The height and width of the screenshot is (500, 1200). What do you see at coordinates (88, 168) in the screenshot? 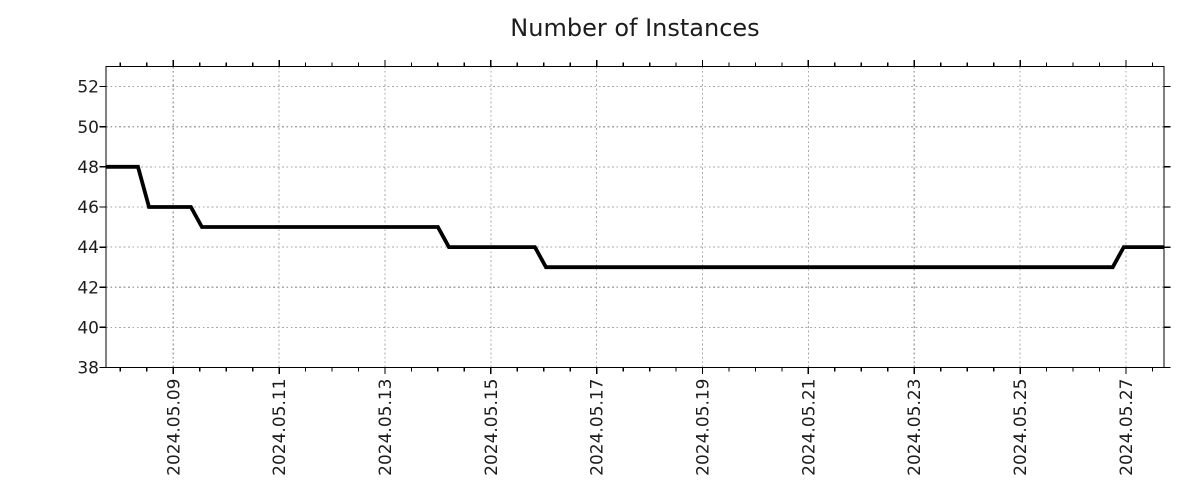
I see `y-tick-label: 48` at bounding box center [88, 168].